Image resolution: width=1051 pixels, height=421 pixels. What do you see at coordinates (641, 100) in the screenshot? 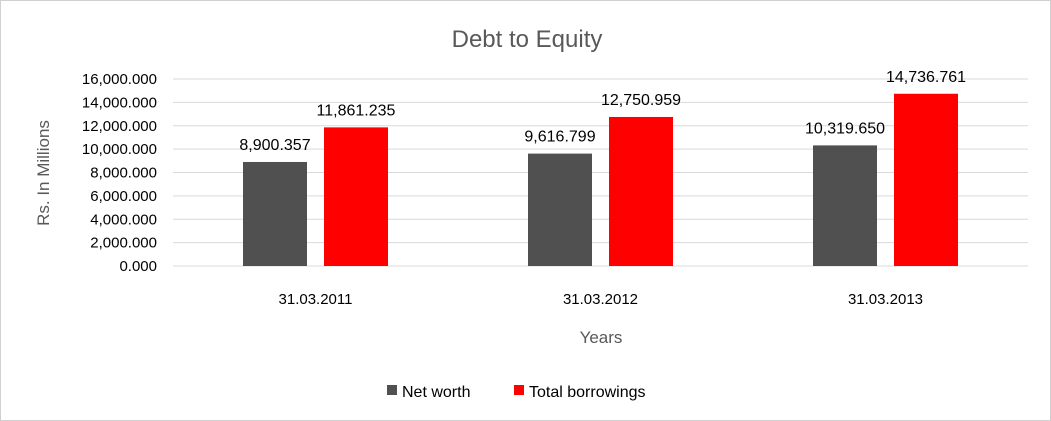
I see `data-label: 12,750.959` at bounding box center [641, 100].